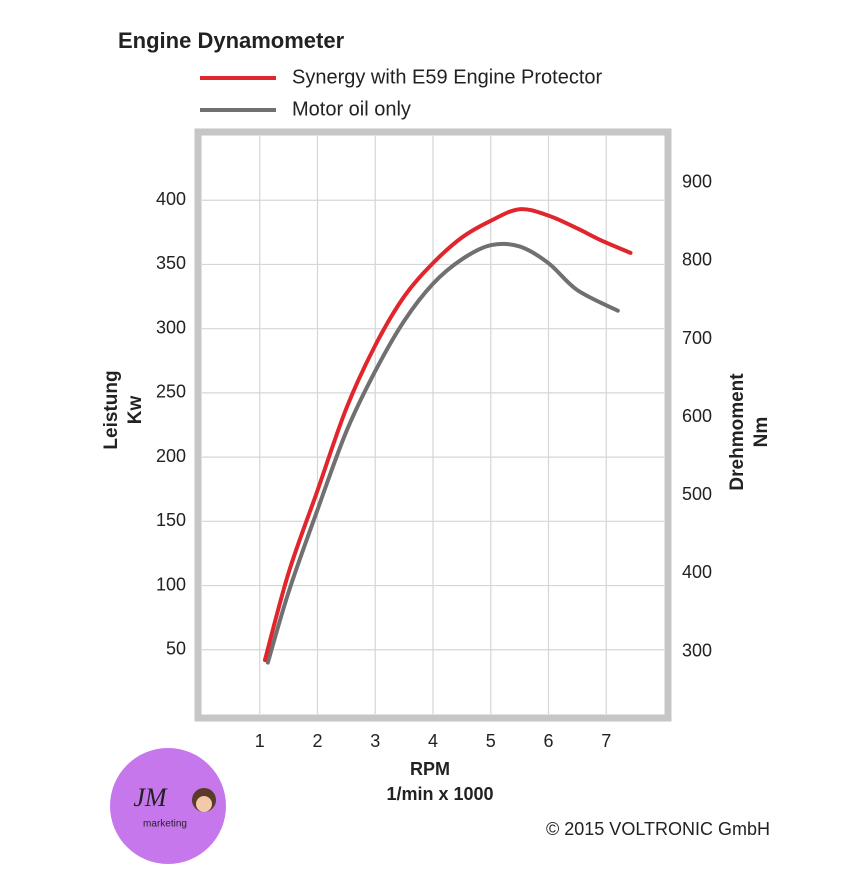 The width and height of the screenshot is (867, 872). What do you see at coordinates (697, 260) in the screenshot?
I see `y2-tick-label: 800` at bounding box center [697, 260].